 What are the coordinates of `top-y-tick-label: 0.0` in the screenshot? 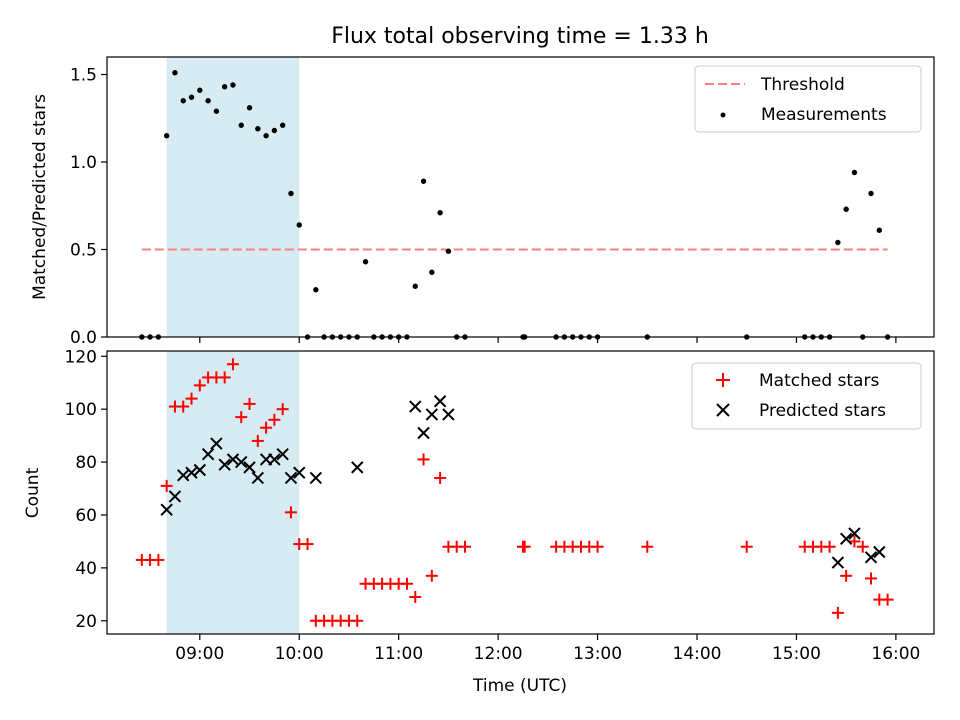 It's located at (83, 338).